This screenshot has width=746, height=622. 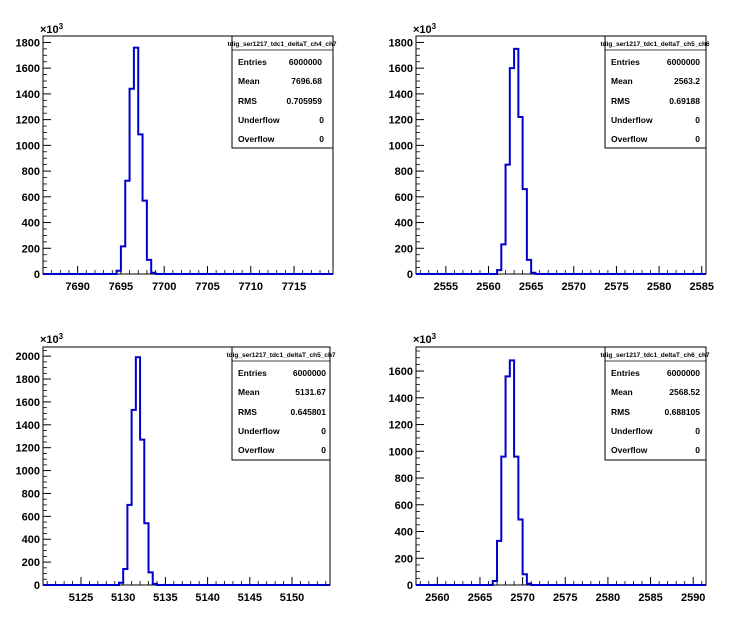 I want to click on stats-title: tdig_ser1217_tdc1_deltaT_ch6_ch7, so click(x=654, y=355).